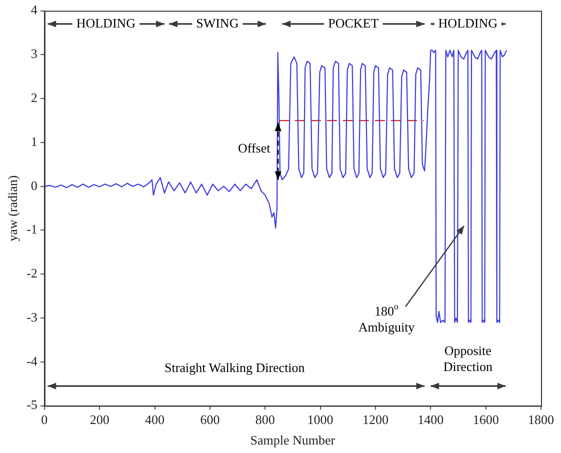 The width and height of the screenshot is (561, 453). Describe the element at coordinates (155, 420) in the screenshot. I see `x-tick-label: 400` at that location.